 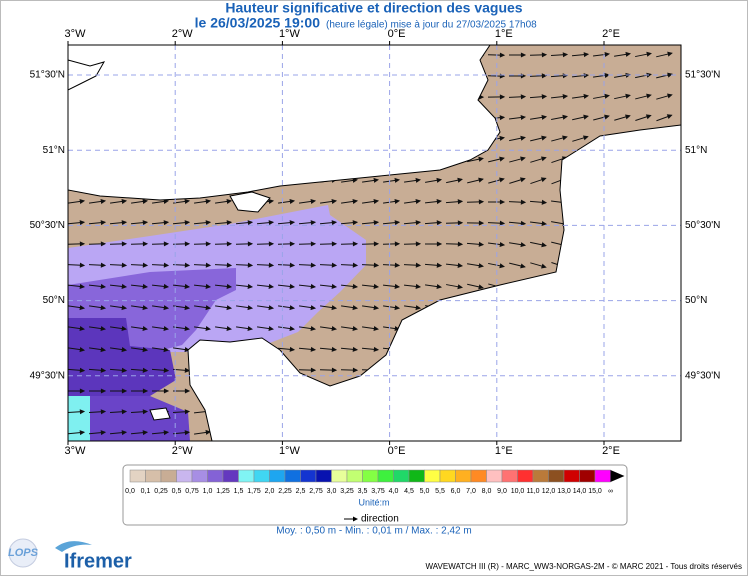 What do you see at coordinates (47, 375) in the screenshot?
I see `lat-label: 49°30'N` at bounding box center [47, 375].